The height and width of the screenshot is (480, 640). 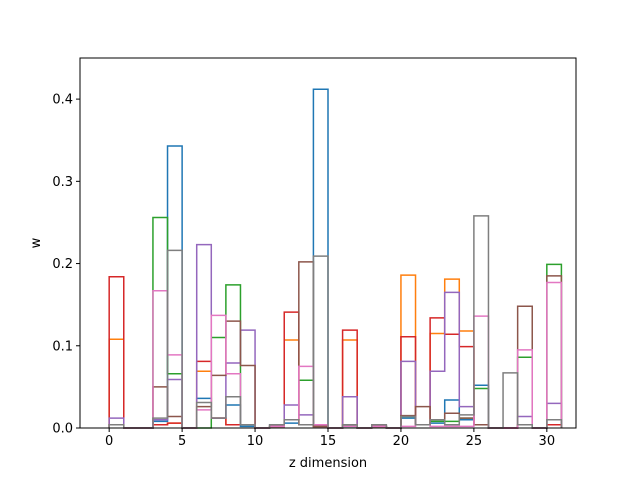 What do you see at coordinates (547, 441) in the screenshot?
I see `x-tick-label: 30` at bounding box center [547, 441].